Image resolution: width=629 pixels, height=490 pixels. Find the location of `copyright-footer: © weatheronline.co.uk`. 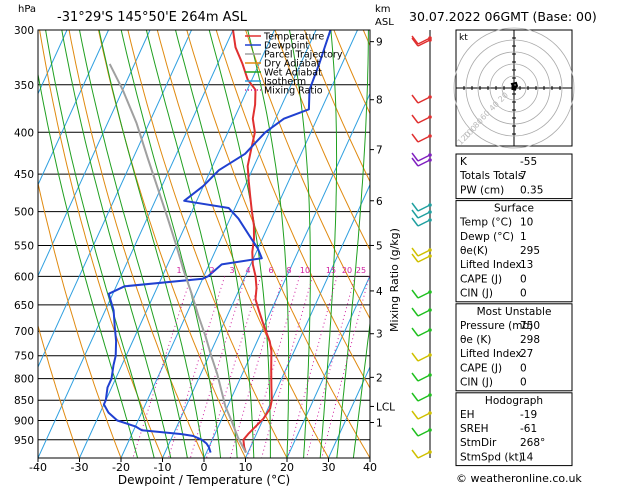

copyright-footer: © weatheronline.co.uk is located at coordinates (519, 478).